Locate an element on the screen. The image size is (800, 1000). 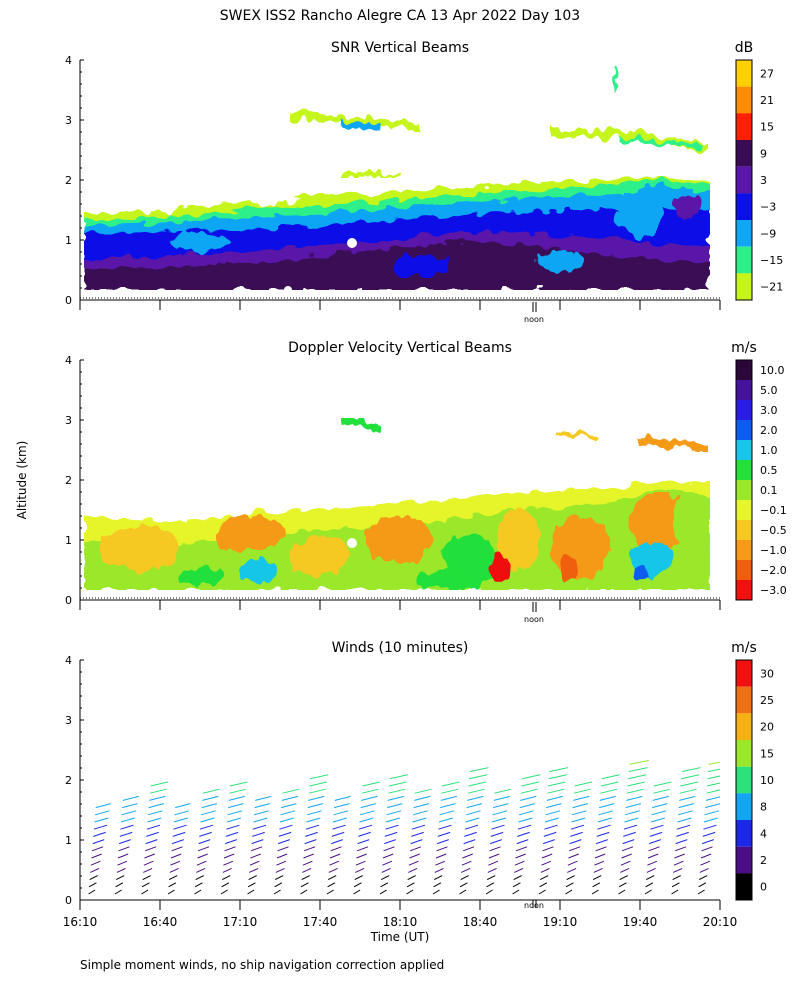
colorbar-tick-label: 25 is located at coordinates (767, 700).